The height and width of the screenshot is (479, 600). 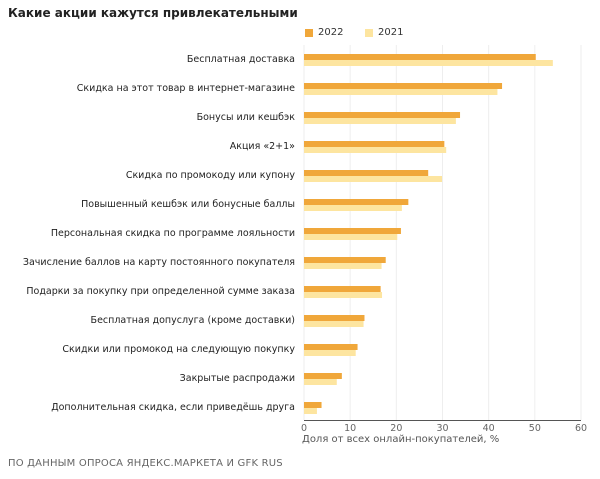 I want to click on category-label: Бесплатная допуслуга (кроме доставки), so click(x=193, y=320).